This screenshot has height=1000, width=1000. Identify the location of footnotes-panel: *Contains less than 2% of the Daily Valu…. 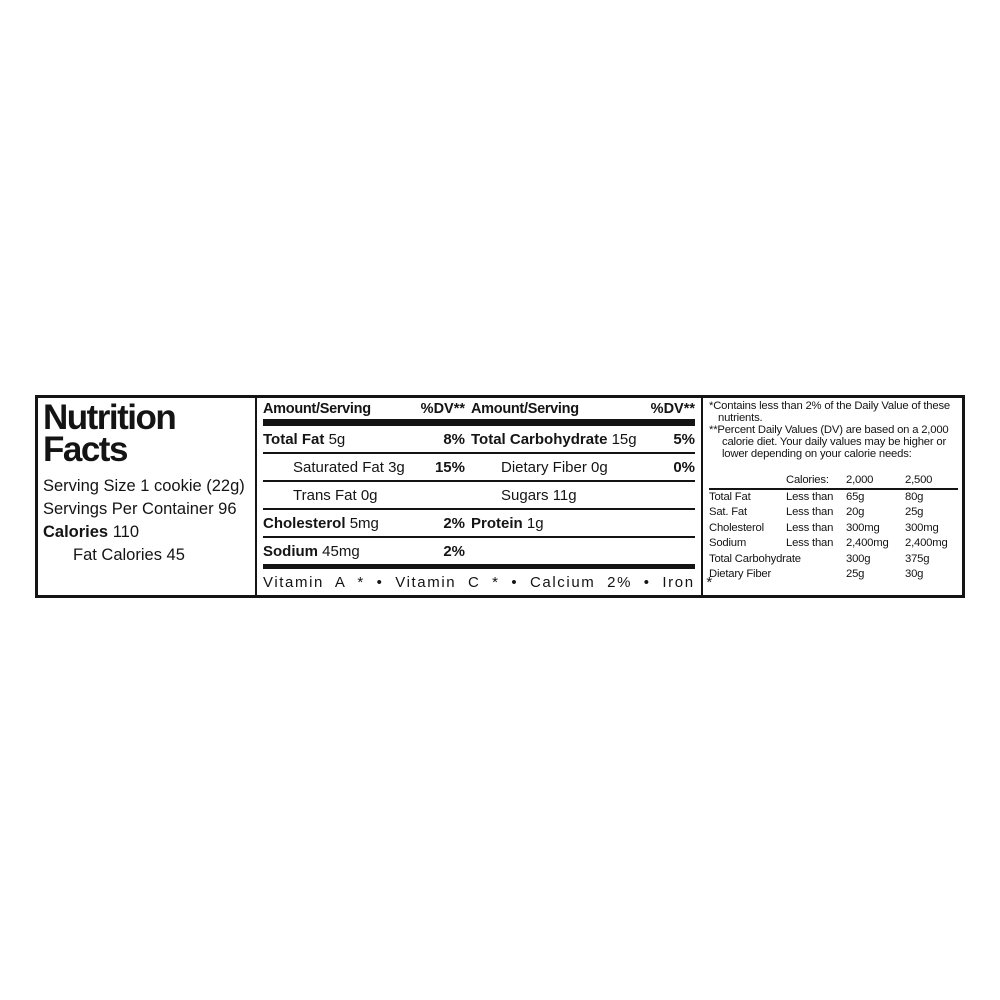
(832, 496).